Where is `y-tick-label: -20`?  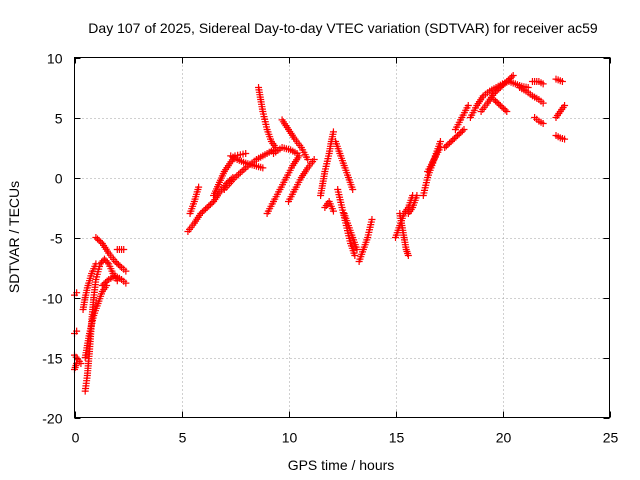
y-tick-label: -20 is located at coordinates (52, 419).